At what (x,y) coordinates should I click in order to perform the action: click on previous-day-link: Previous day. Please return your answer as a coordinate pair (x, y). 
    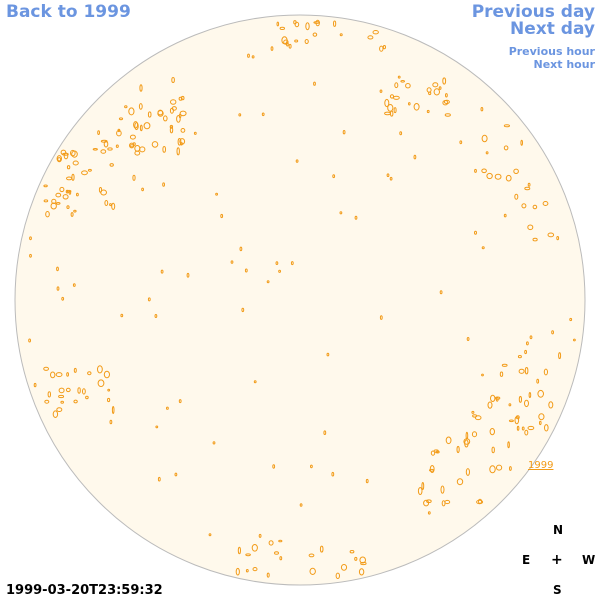
    Looking at the image, I should click on (533, 12).